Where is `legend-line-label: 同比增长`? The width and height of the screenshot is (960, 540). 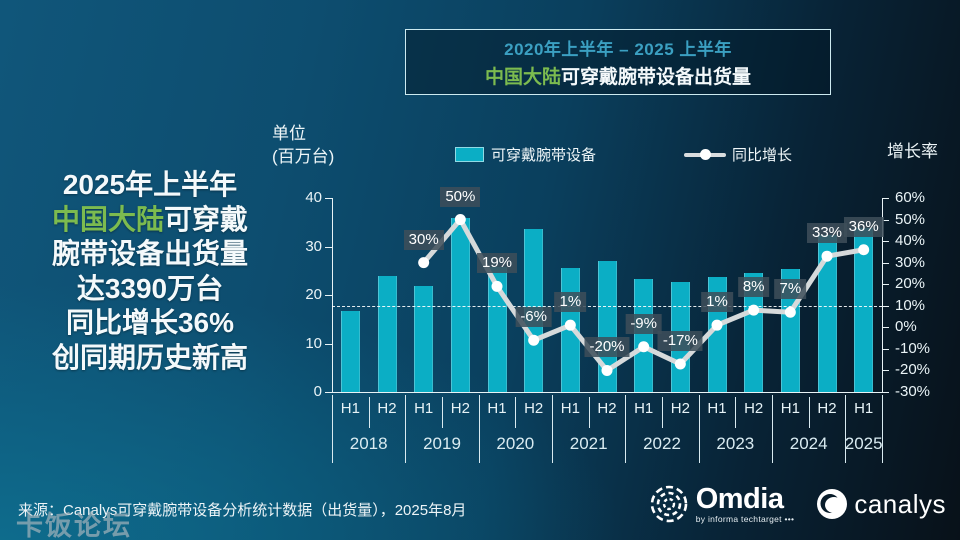 legend-line-label: 同比增长 is located at coordinates (762, 155).